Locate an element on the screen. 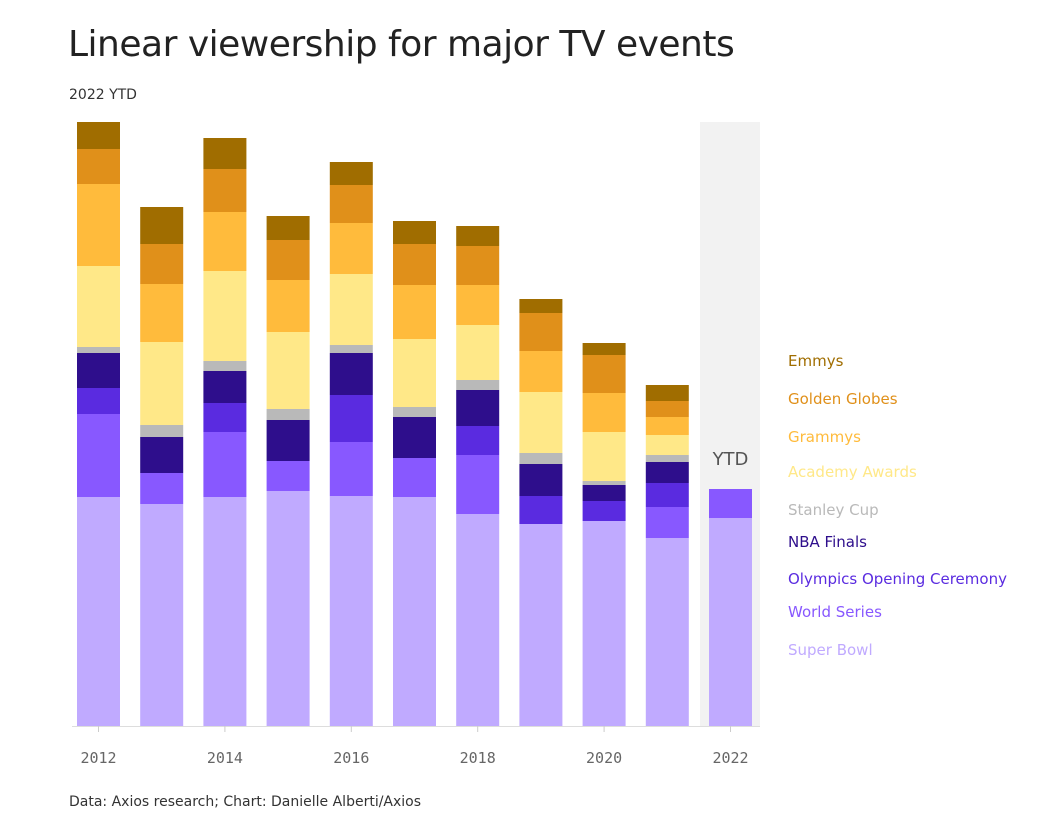 The image size is (1044, 834). bar-2016-stanley-cup is located at coordinates (351, 349).